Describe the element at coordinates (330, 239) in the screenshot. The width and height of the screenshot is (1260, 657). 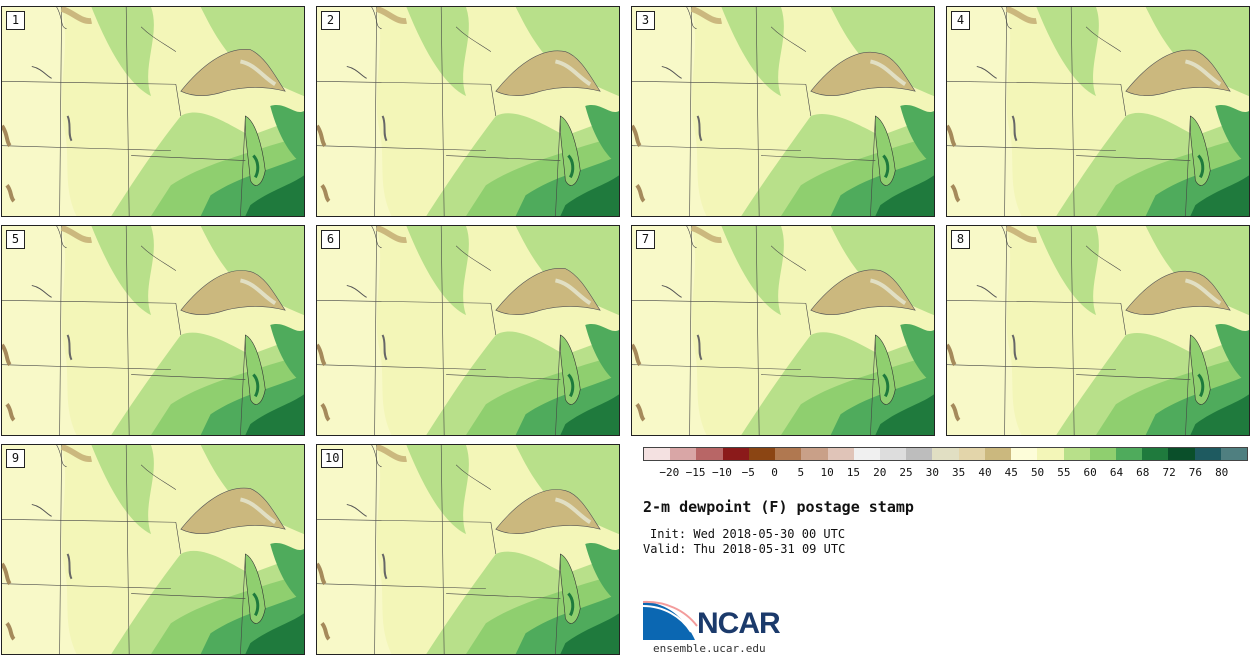
I see `panel-number: 6` at that location.